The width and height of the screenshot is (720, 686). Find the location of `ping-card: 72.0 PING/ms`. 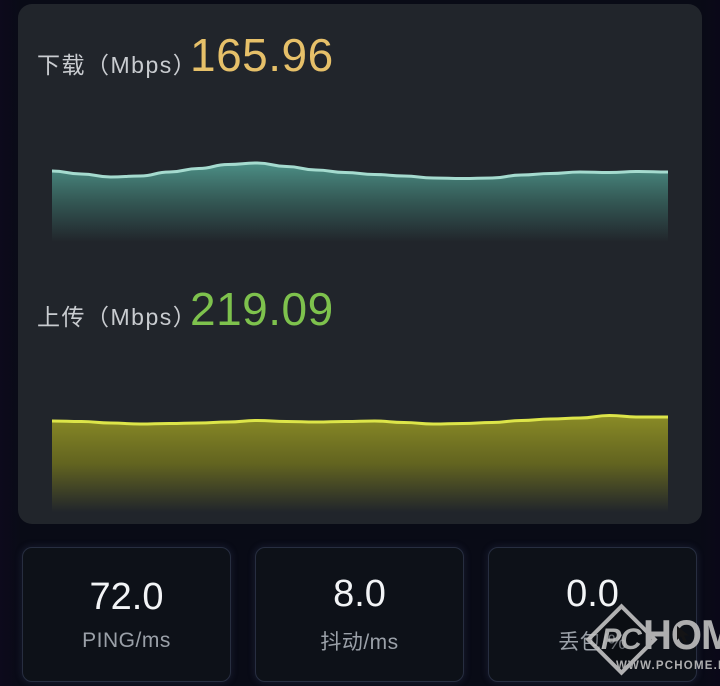

ping-card: 72.0 PING/ms is located at coordinates (126, 614).